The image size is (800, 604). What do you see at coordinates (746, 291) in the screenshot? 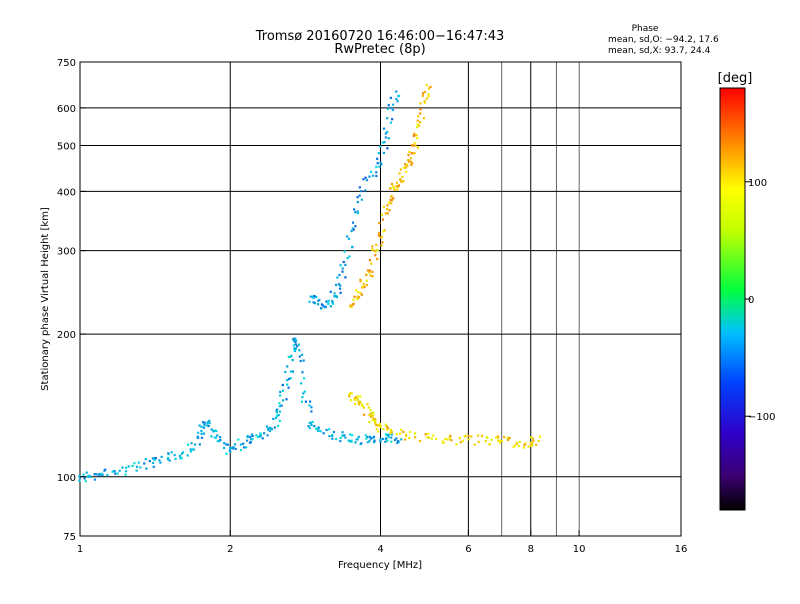
I see `colorbar: [deg] 100 0 −100` at bounding box center [746, 291].